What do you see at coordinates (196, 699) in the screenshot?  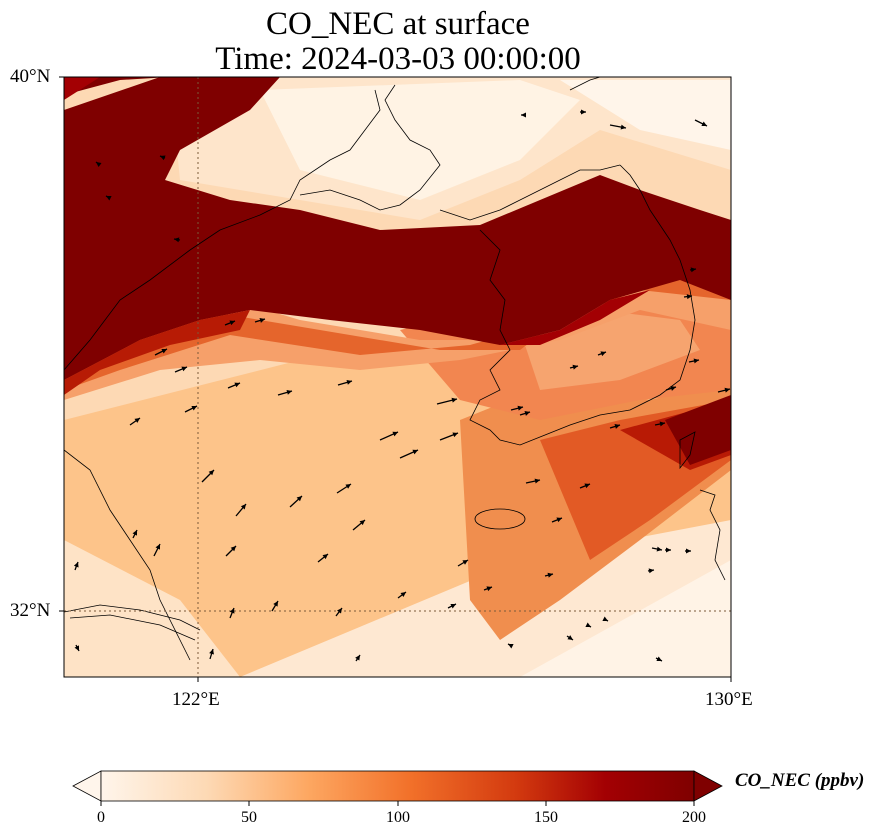 I see `lon-label-122: 122°E` at bounding box center [196, 699].